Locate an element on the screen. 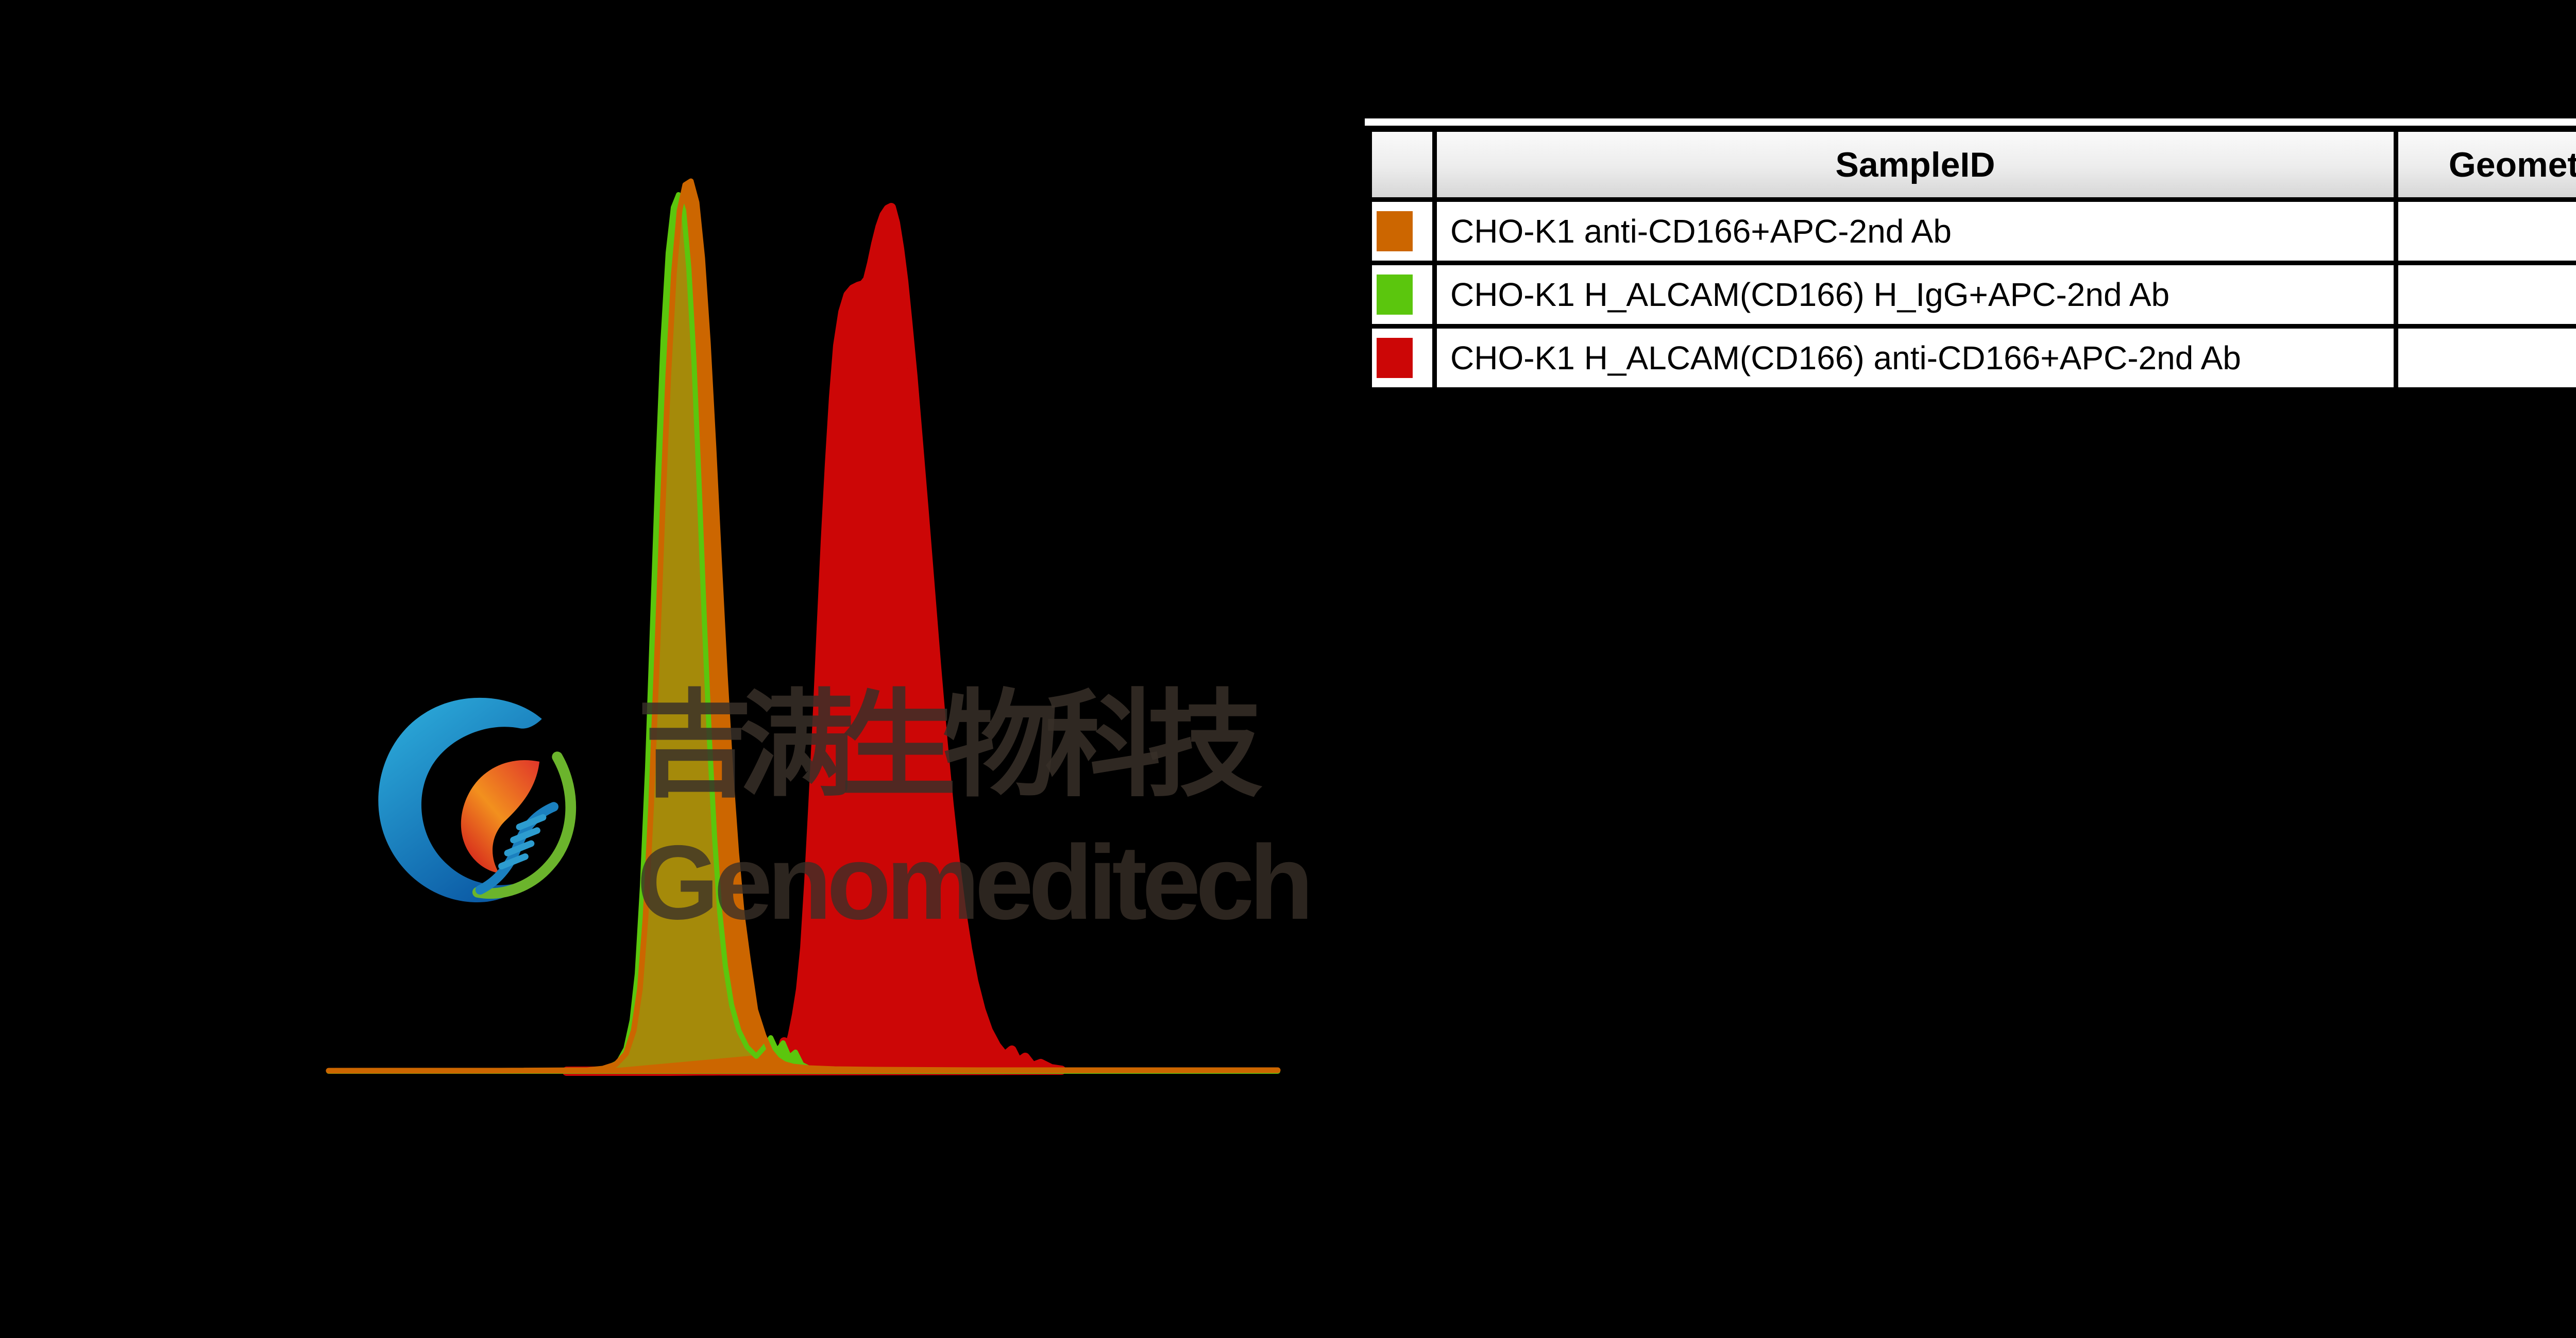 The width and height of the screenshot is (2576, 1338). geometric-mean-cell: 120215 is located at coordinates (2485, 358).